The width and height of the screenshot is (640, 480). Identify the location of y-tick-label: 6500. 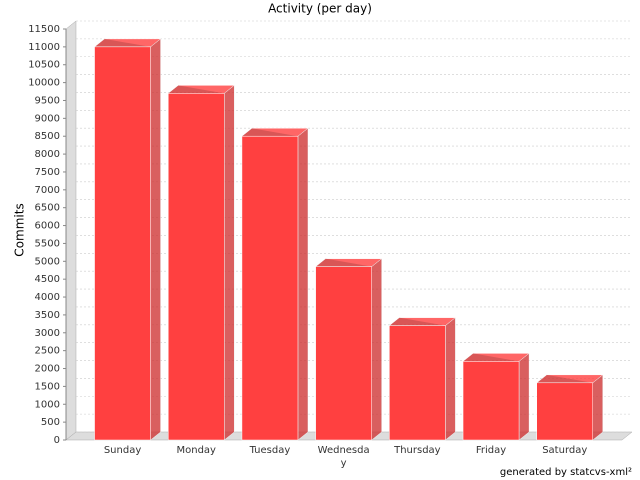
(47, 208).